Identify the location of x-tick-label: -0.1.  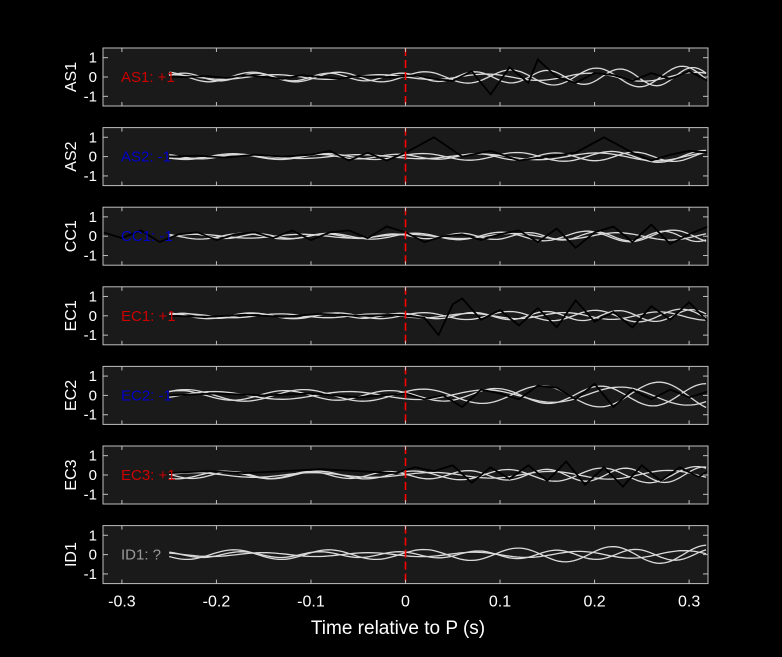
(311, 602).